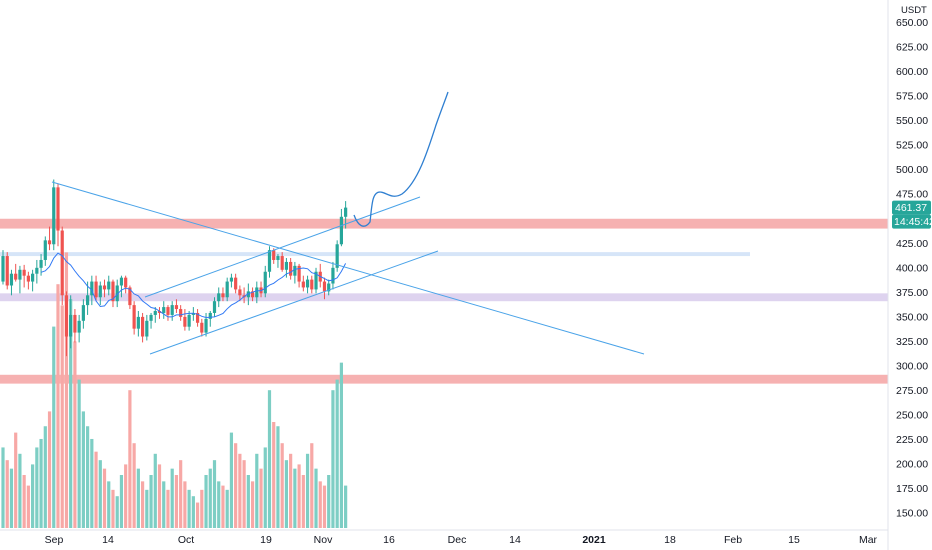 The height and width of the screenshot is (550, 932). Describe the element at coordinates (868, 540) in the screenshot. I see `time-tick-label: Mar` at that location.